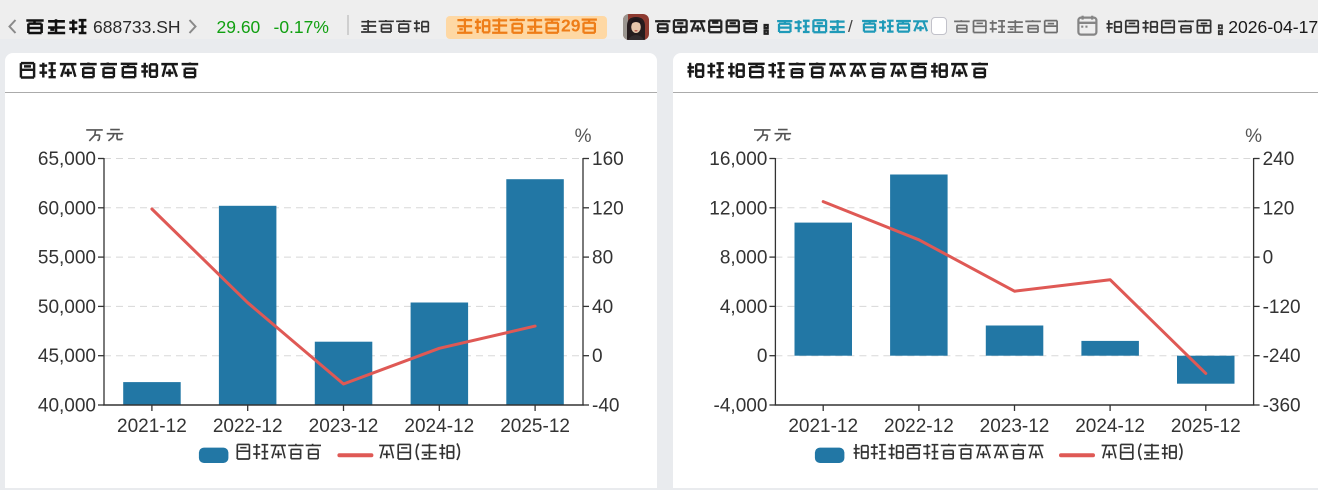 The image size is (1318, 490). What do you see at coordinates (602, 307) in the screenshot?
I see `svg-text: 40` at bounding box center [602, 307].